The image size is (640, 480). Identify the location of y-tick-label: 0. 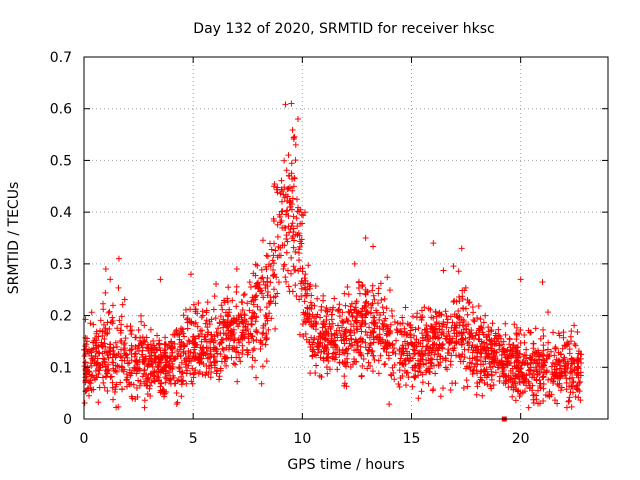
(67, 420).